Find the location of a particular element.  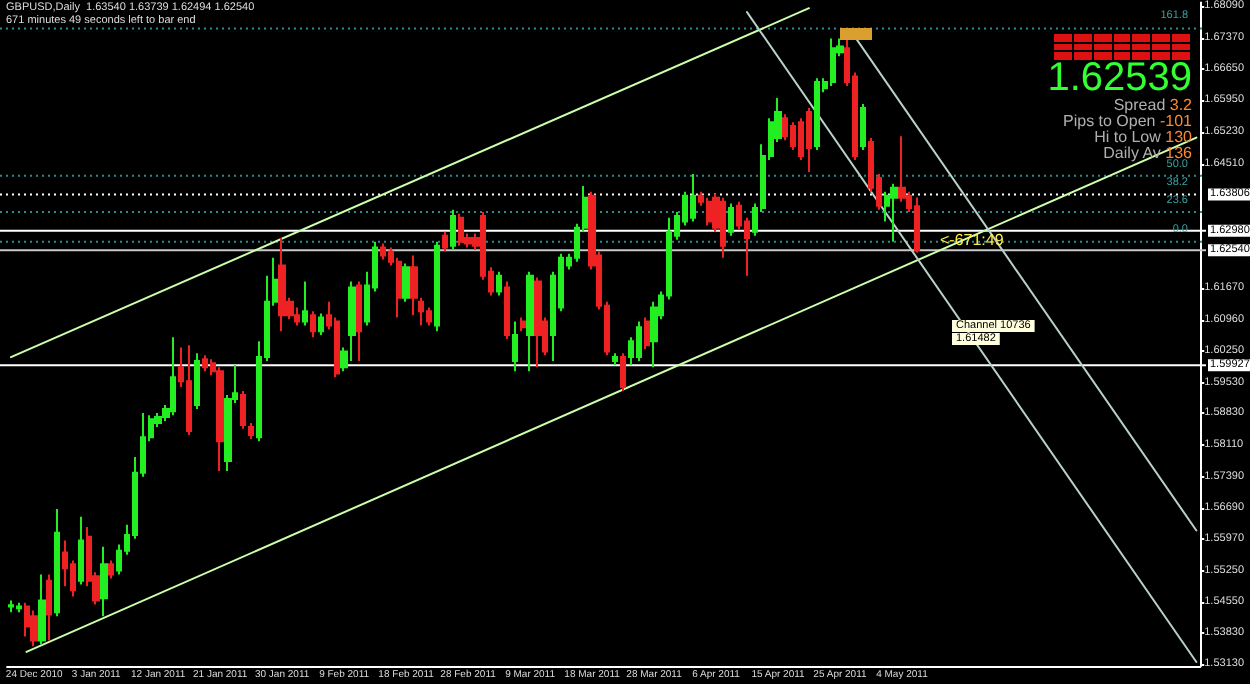

annotation: 1.62539 is located at coordinates (1119, 78).